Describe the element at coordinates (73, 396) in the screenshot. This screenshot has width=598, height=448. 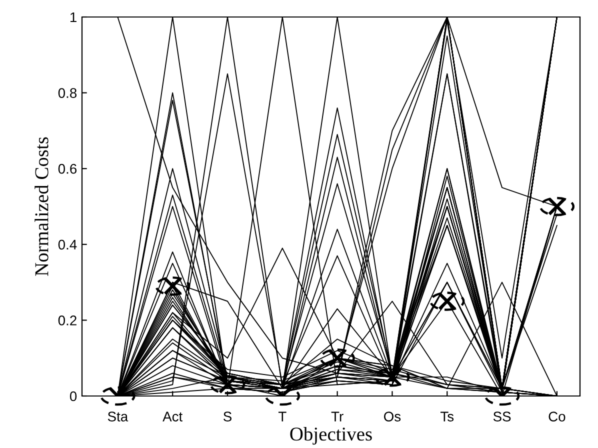
I see `y-tick-label: 0` at that location.